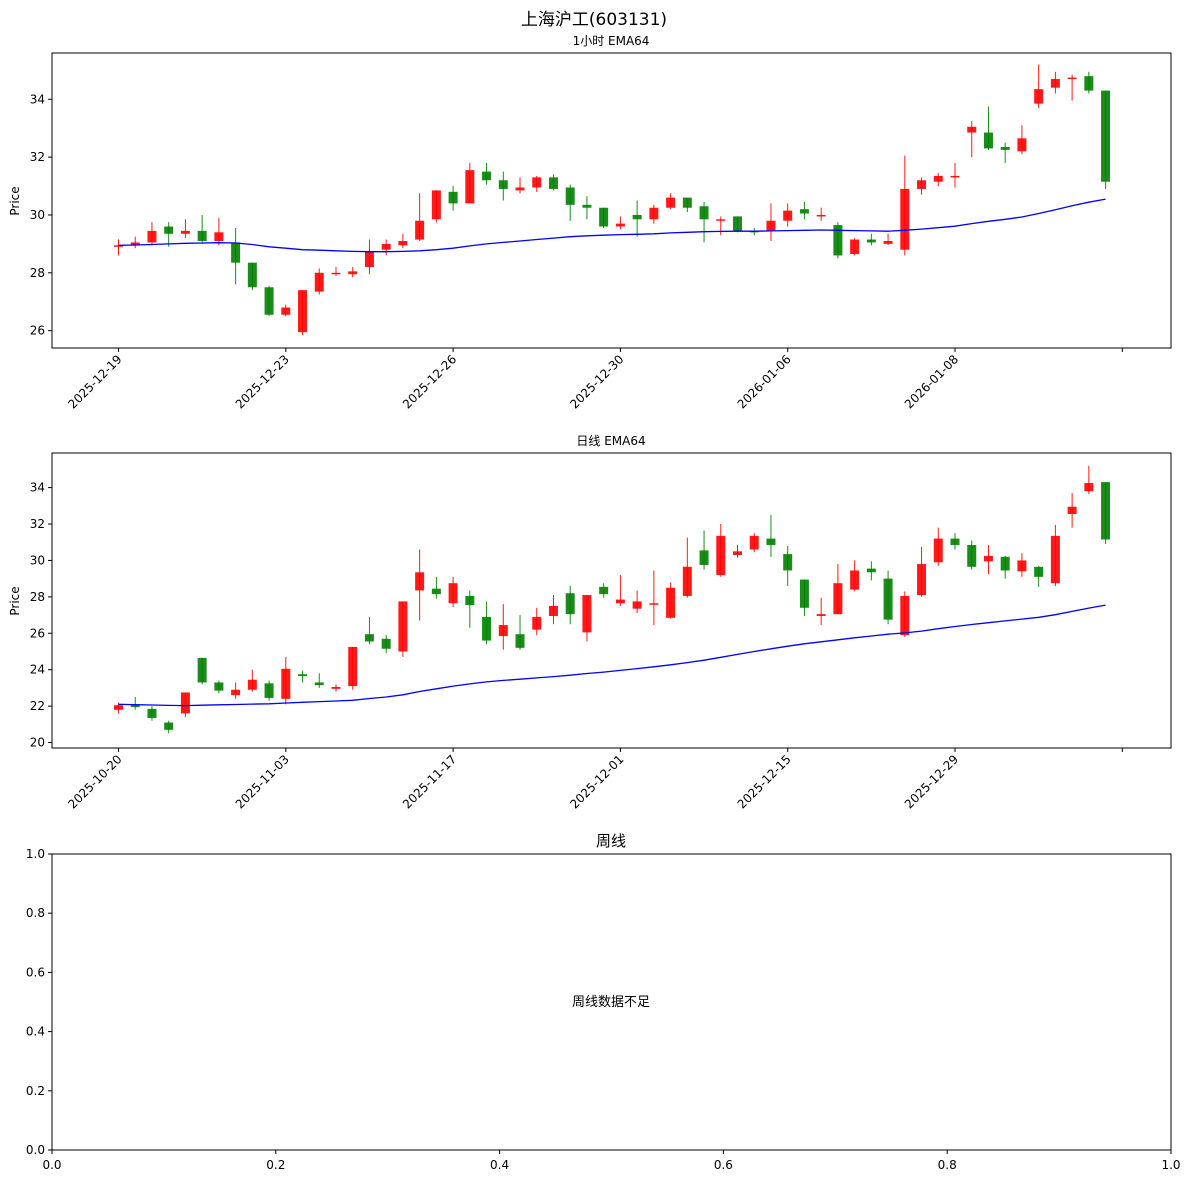 The height and width of the screenshot is (1181, 1189). I want to click on y-tick-label: 34, so click(37, 99).